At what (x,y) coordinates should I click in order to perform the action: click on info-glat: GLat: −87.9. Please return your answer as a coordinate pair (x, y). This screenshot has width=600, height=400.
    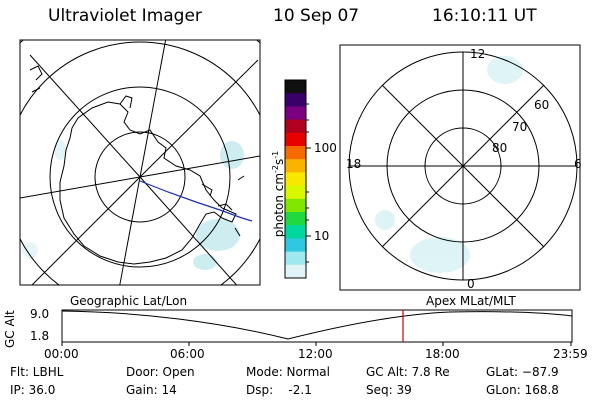
    Looking at the image, I should click on (522, 372).